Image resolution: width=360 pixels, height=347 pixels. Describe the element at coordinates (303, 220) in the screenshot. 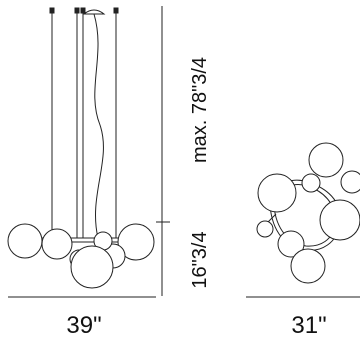

I see `top-view` at that location.